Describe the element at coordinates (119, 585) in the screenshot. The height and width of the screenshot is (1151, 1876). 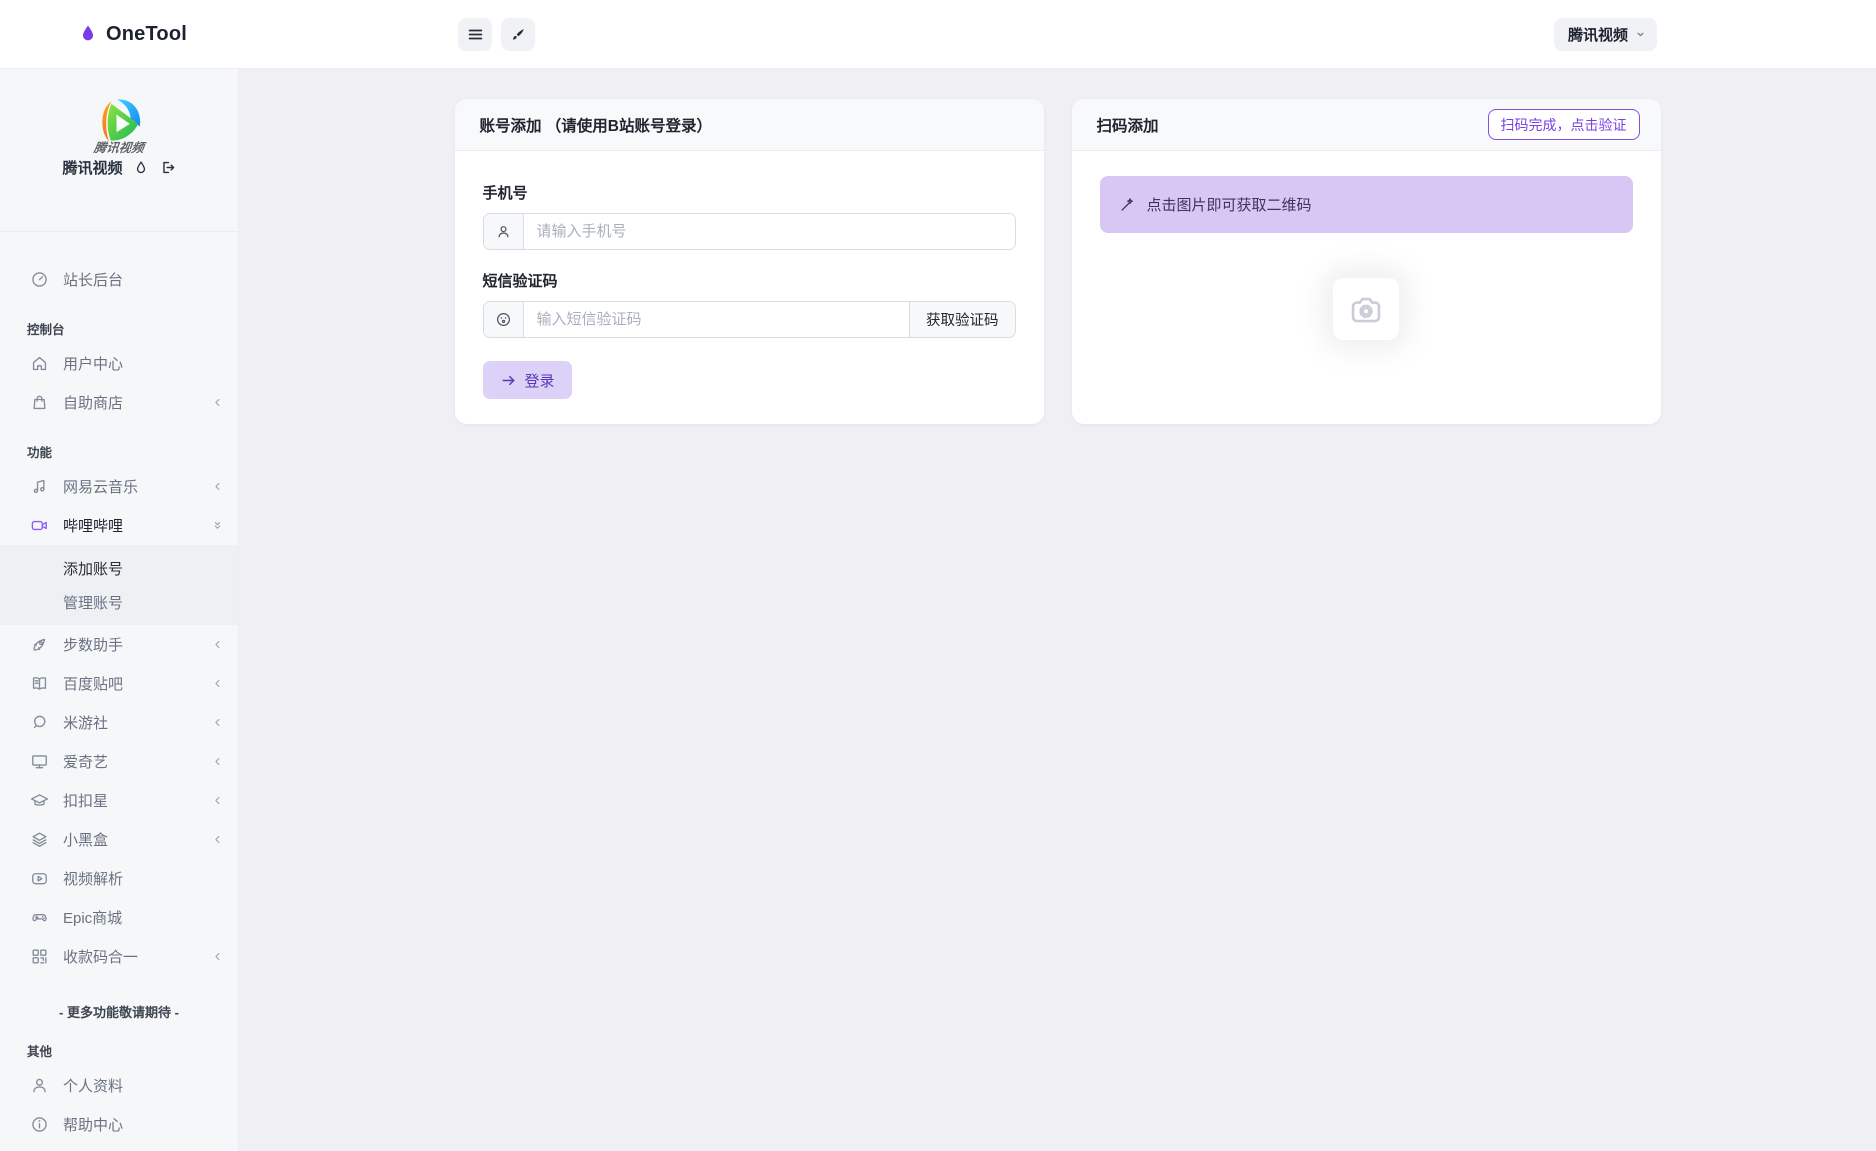
I see `bilibili-submenu: 添加账号 管理账号` at that location.